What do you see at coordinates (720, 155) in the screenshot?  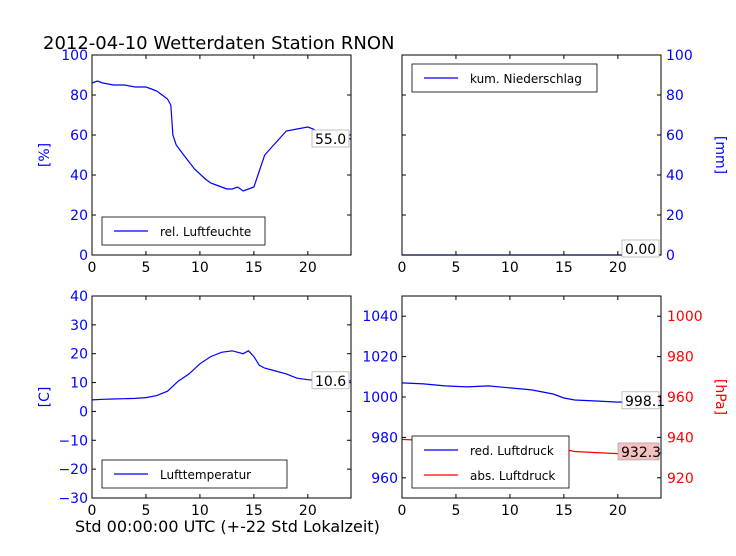 I see `precipitation-y-axis-label: [mm]` at bounding box center [720, 155].